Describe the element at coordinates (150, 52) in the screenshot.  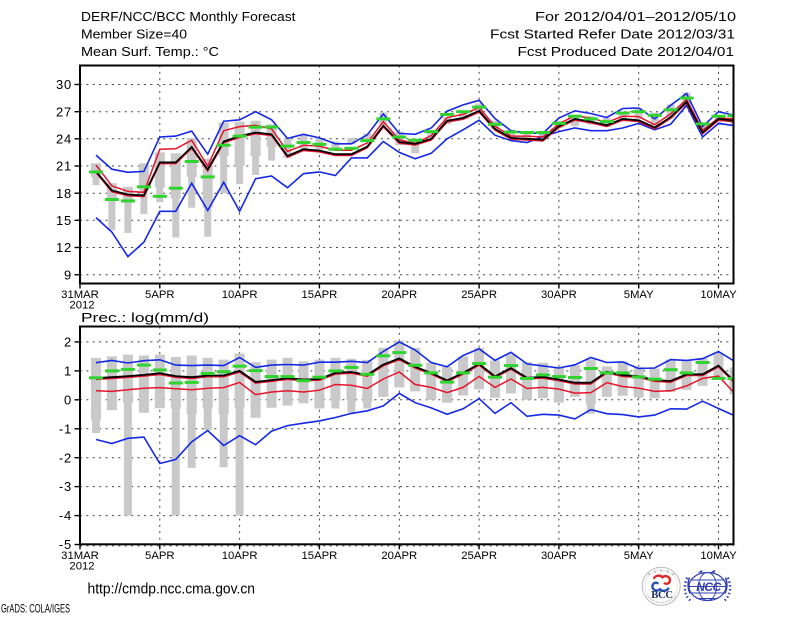
I see `svg-text: Mean Surf. Temp.: °C` at that location.